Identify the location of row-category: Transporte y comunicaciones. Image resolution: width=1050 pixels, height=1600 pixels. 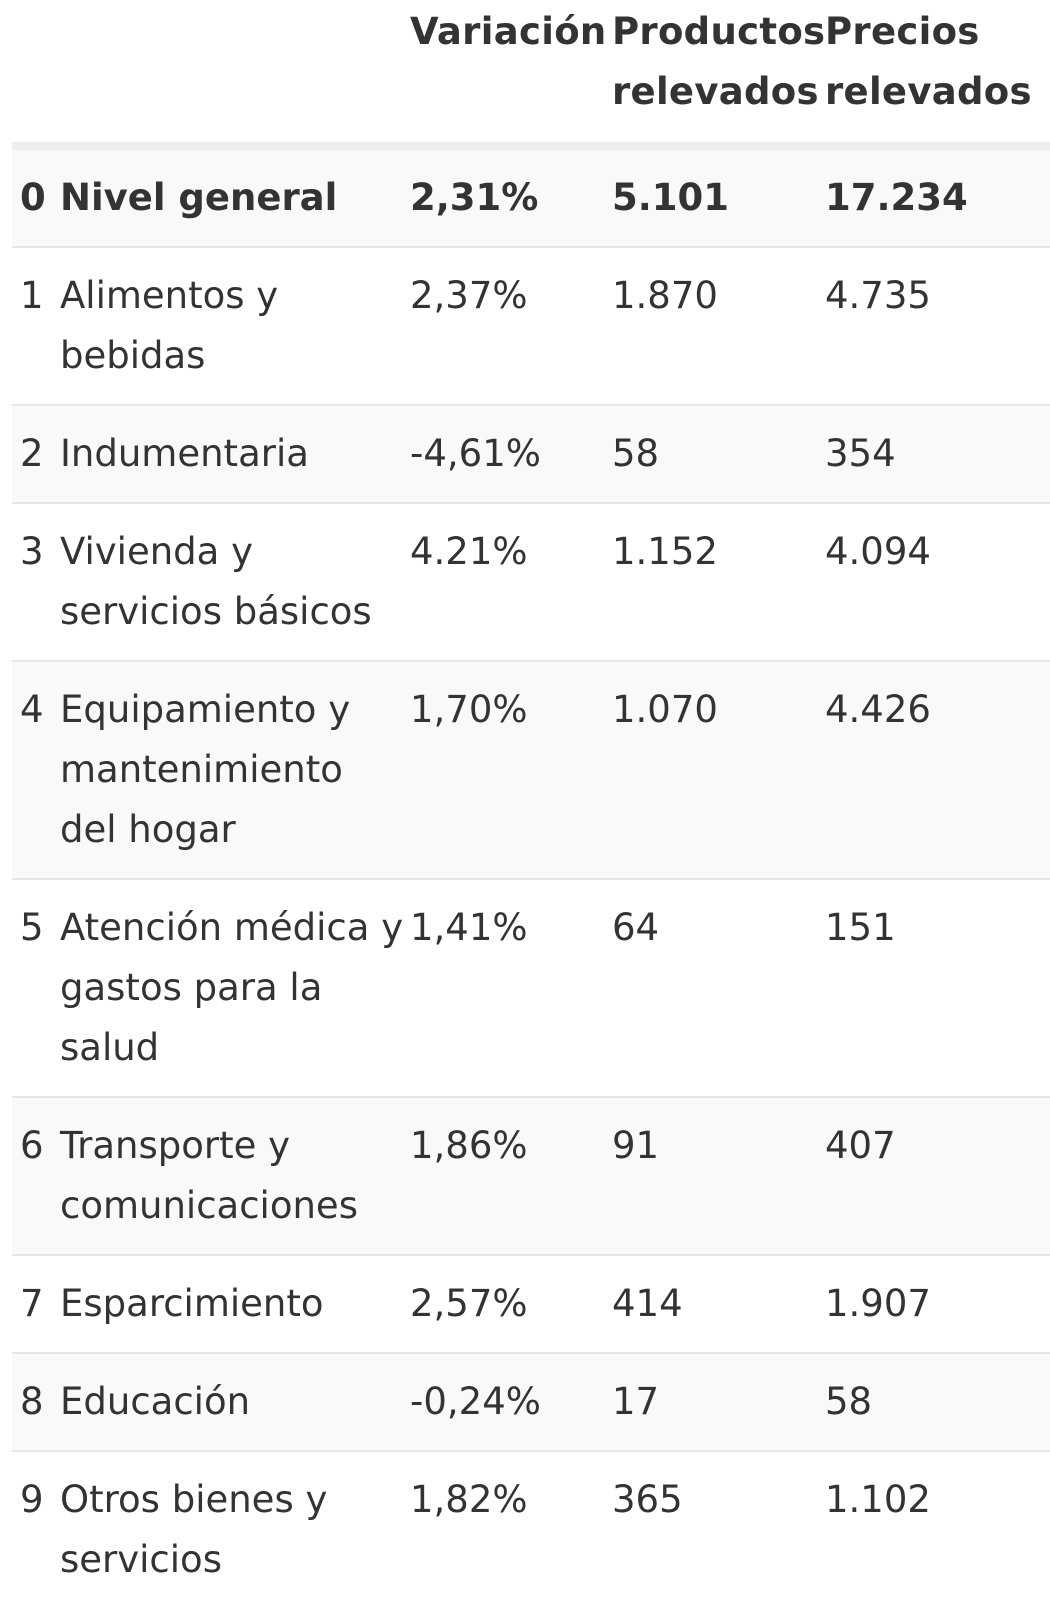
(209, 1175).